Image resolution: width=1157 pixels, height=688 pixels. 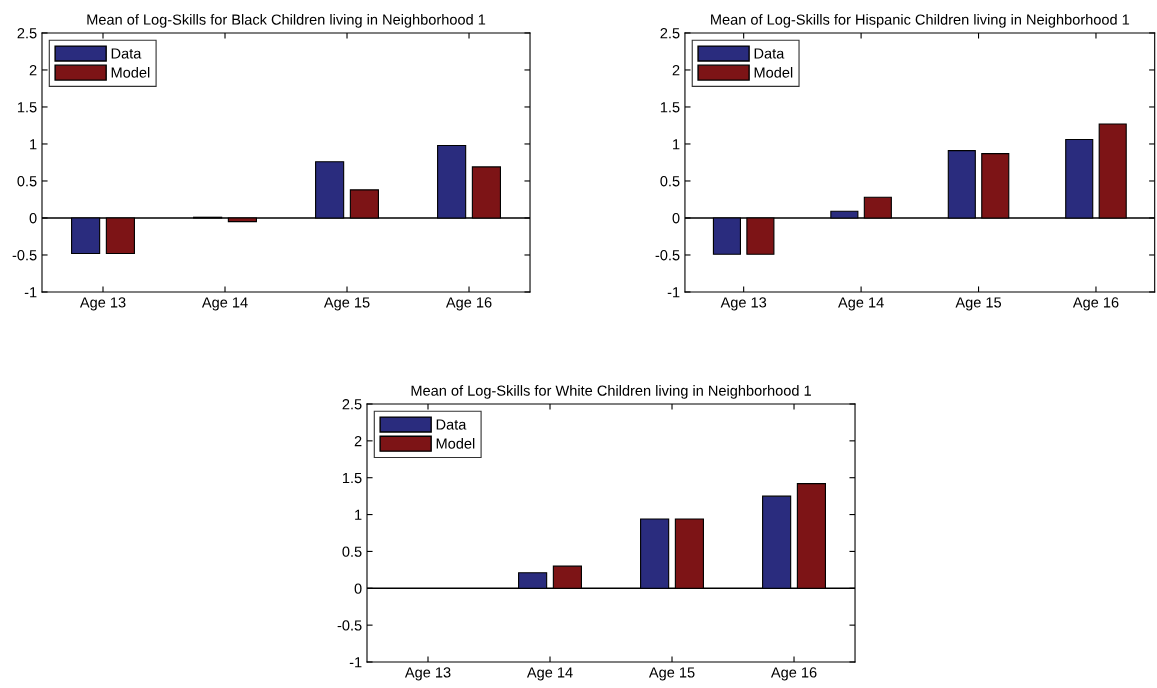 What do you see at coordinates (611, 392) in the screenshot?
I see `chart-title: Mean of Log-Skills for White Children living in Neighborhood 1` at bounding box center [611, 392].